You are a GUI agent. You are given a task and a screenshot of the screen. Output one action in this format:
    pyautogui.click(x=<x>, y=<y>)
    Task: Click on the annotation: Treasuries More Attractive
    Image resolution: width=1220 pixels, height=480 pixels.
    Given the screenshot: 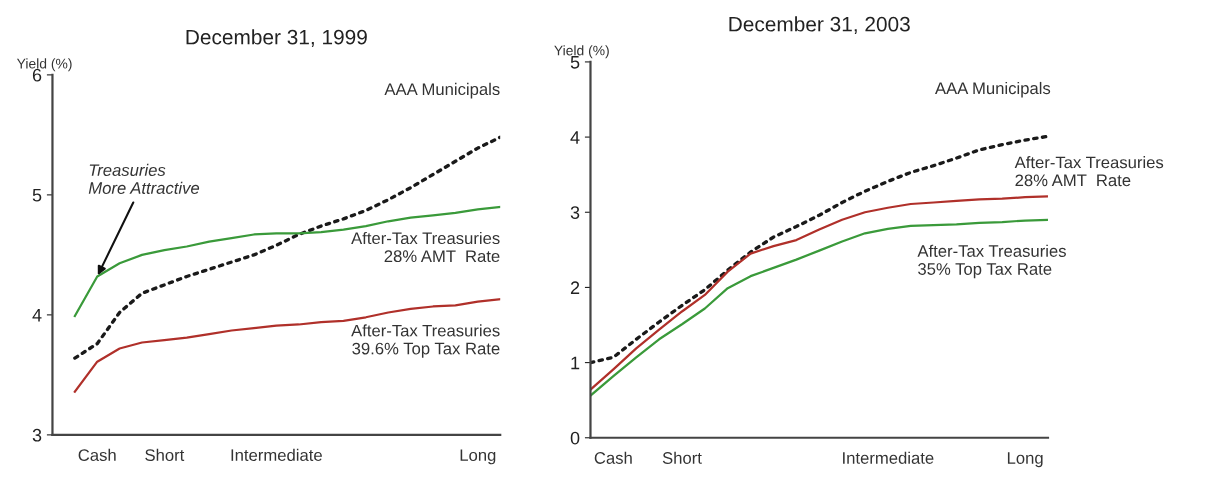 What is the action you would take?
    pyautogui.click(x=144, y=178)
    